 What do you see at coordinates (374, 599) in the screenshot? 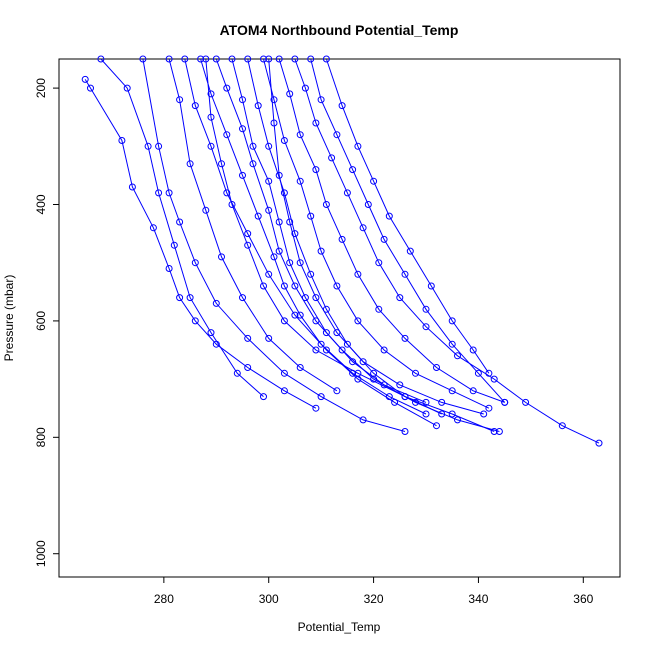
I see `x-tick-label: 320` at bounding box center [374, 599].